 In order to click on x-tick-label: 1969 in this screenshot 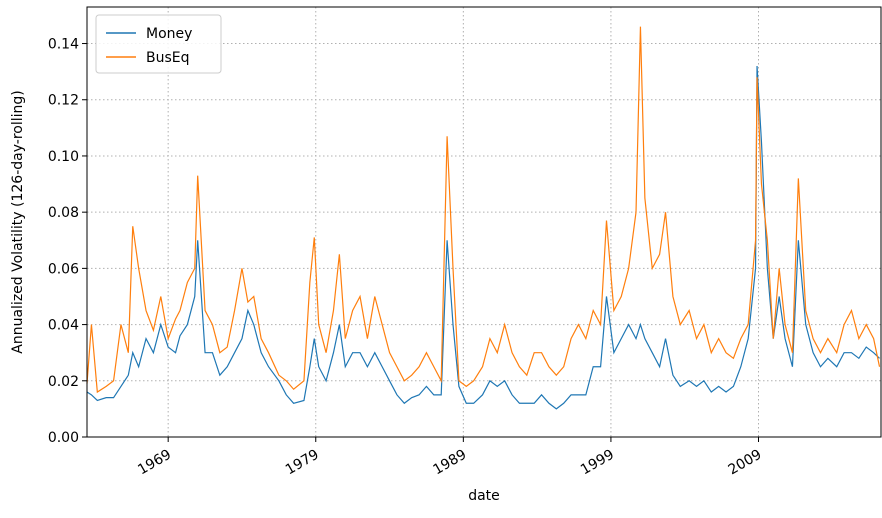, I will do `click(154, 463)`.